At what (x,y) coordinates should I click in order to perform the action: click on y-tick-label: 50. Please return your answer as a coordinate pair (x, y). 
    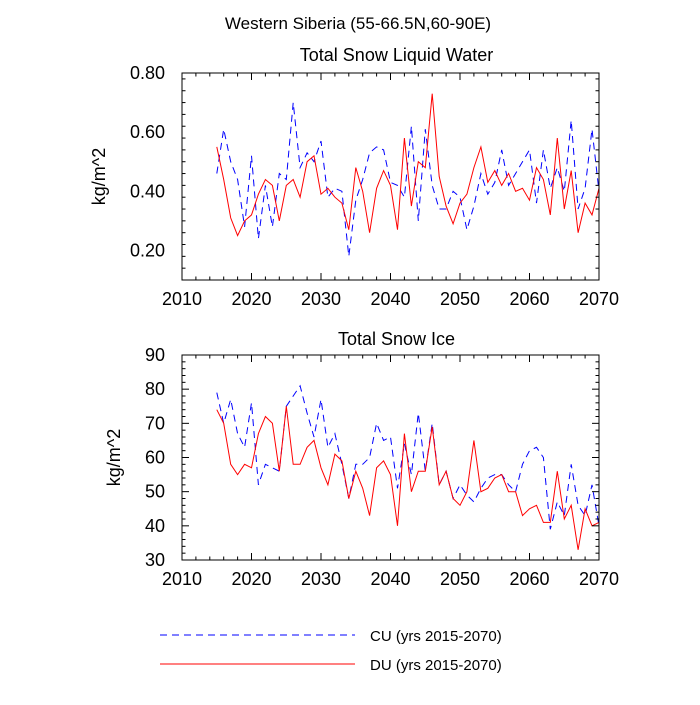
    Looking at the image, I should click on (155, 492).